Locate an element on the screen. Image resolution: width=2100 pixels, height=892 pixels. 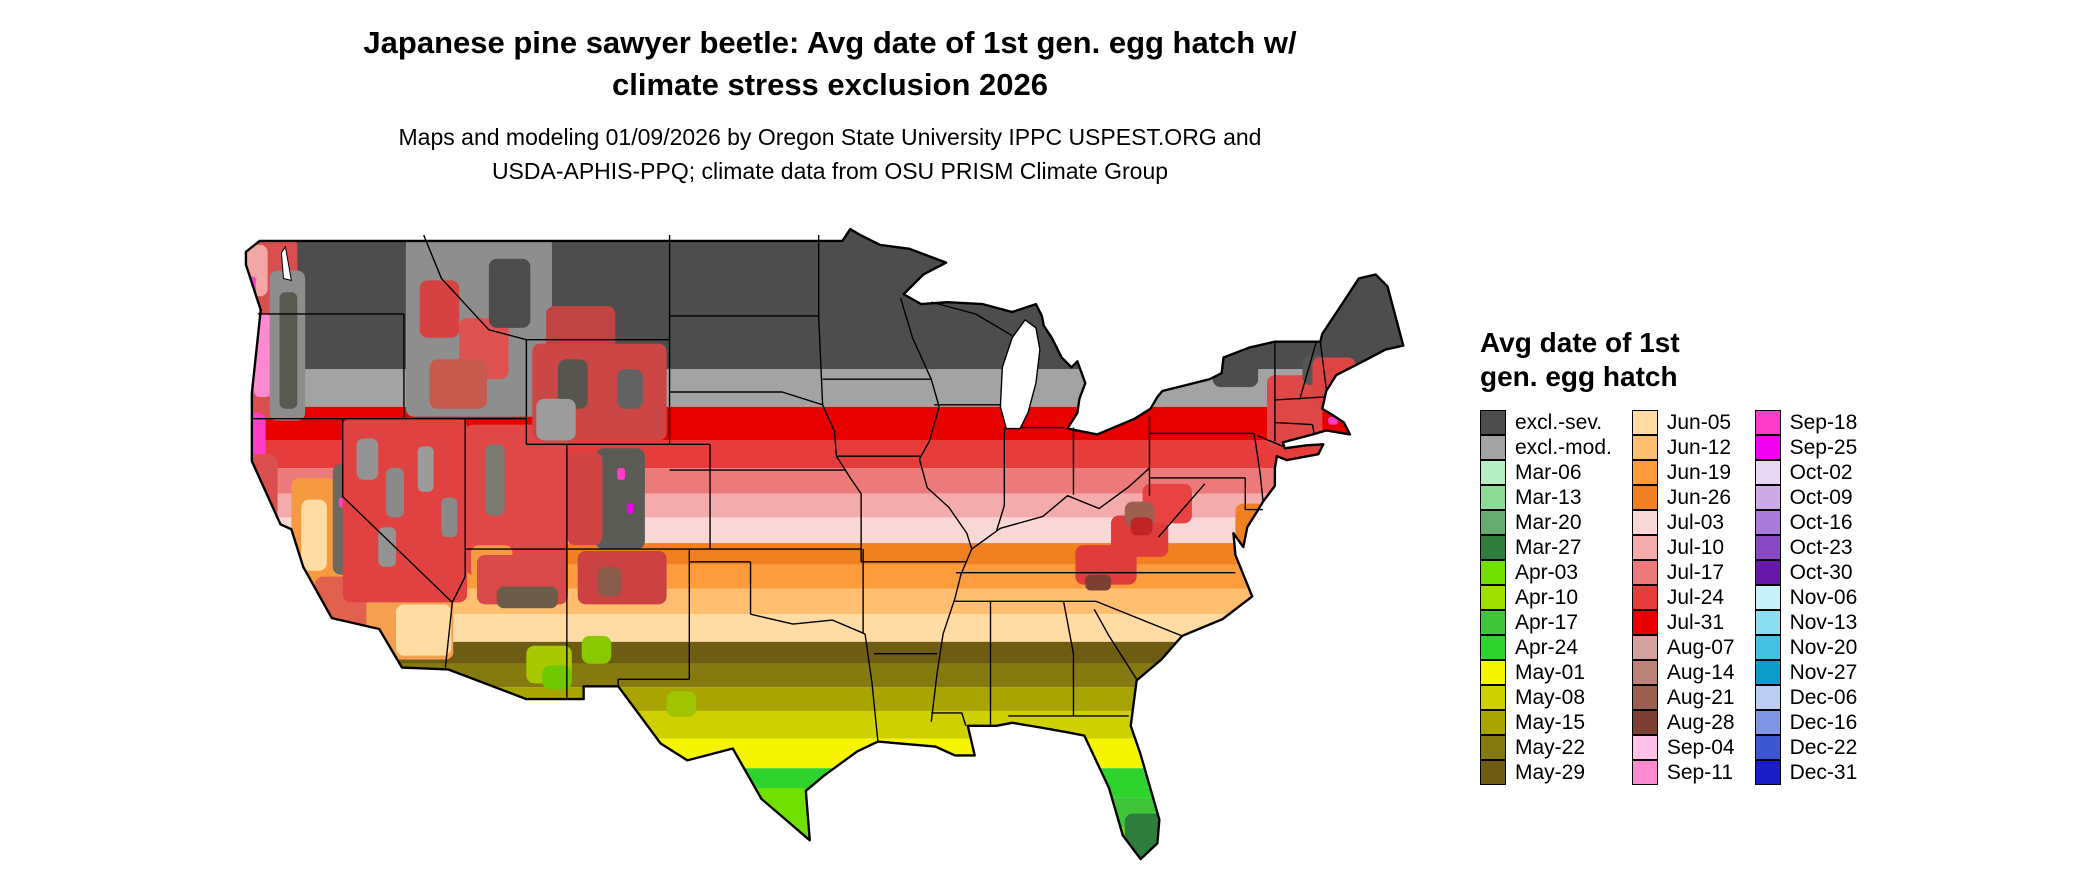
legend-entry: Dec-22 is located at coordinates (1806, 747).